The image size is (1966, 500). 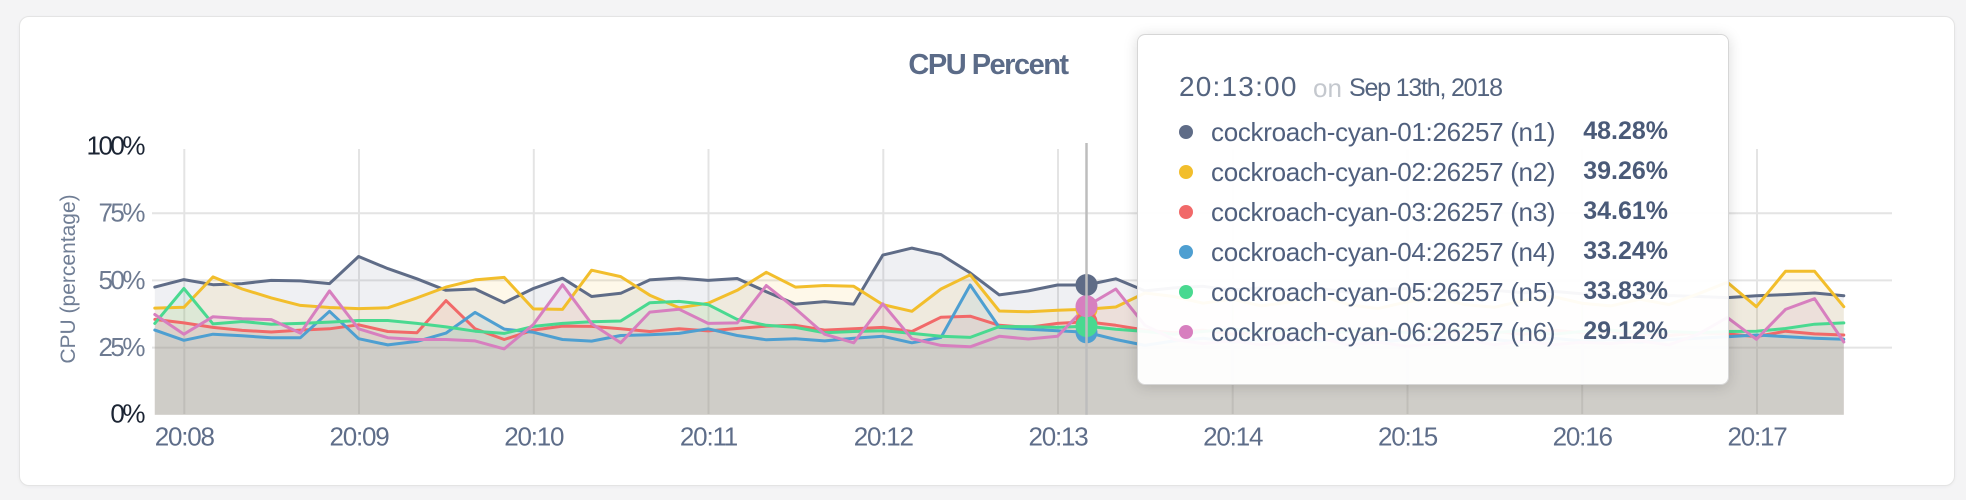 I want to click on svg-text: 50%, so click(x=121, y=280).